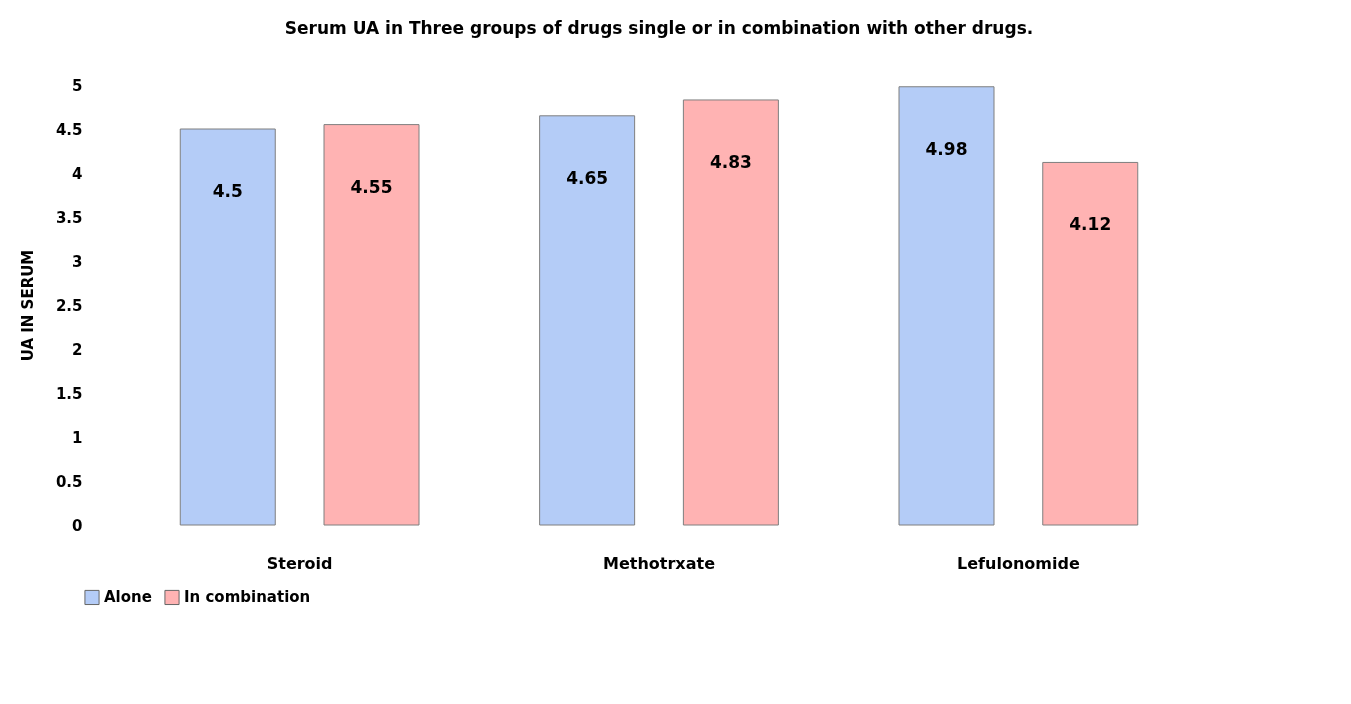  What do you see at coordinates (69, 129) in the screenshot?
I see `y-tick-label: 4.5` at bounding box center [69, 129].